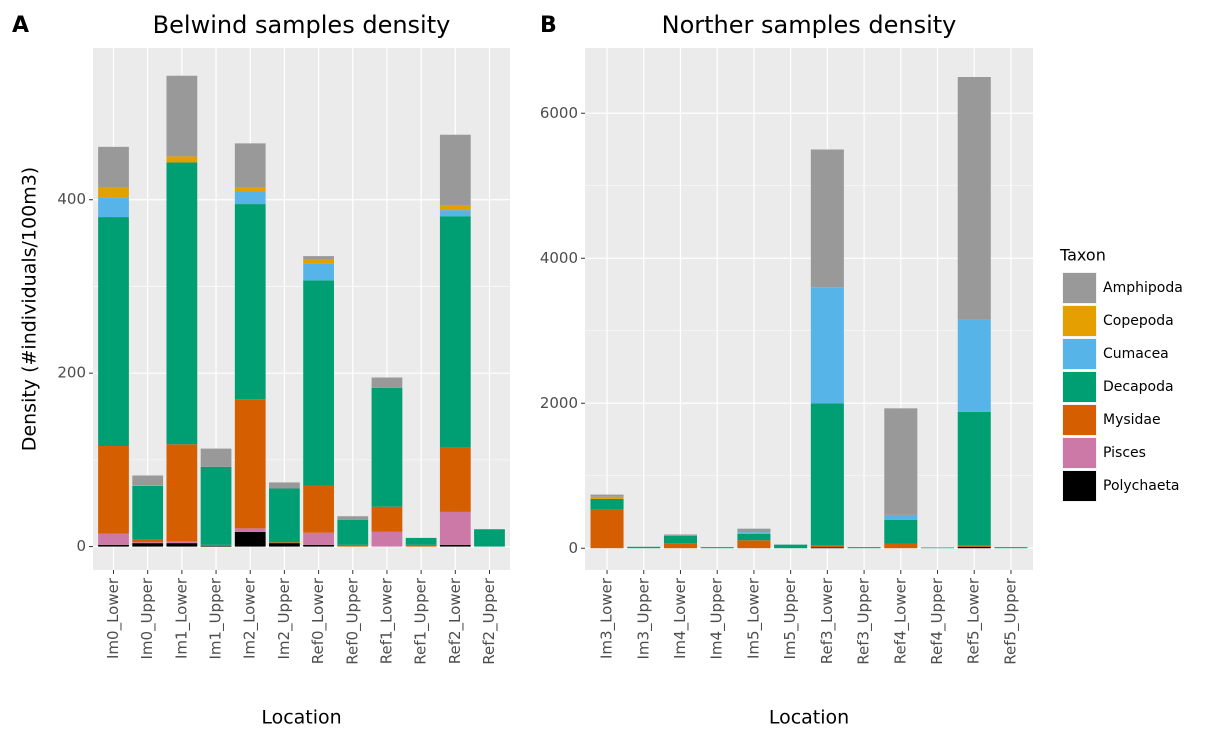 This screenshot has height=734, width=1205. Describe the element at coordinates (559, 113) in the screenshot. I see `y-tick-label: 6000` at that location.